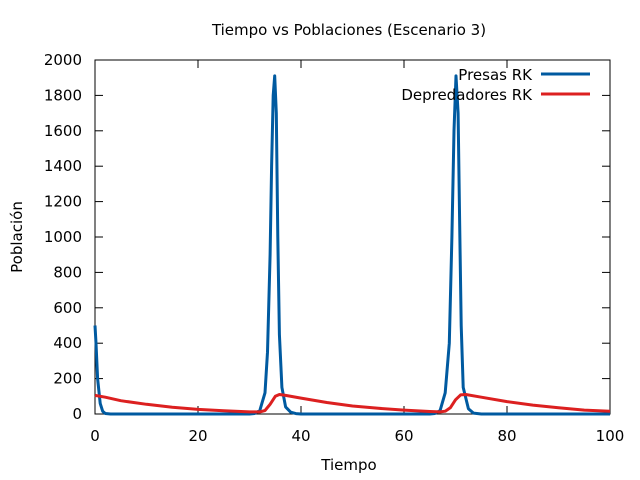  I want to click on x-tick-label: 40, so click(300, 436).